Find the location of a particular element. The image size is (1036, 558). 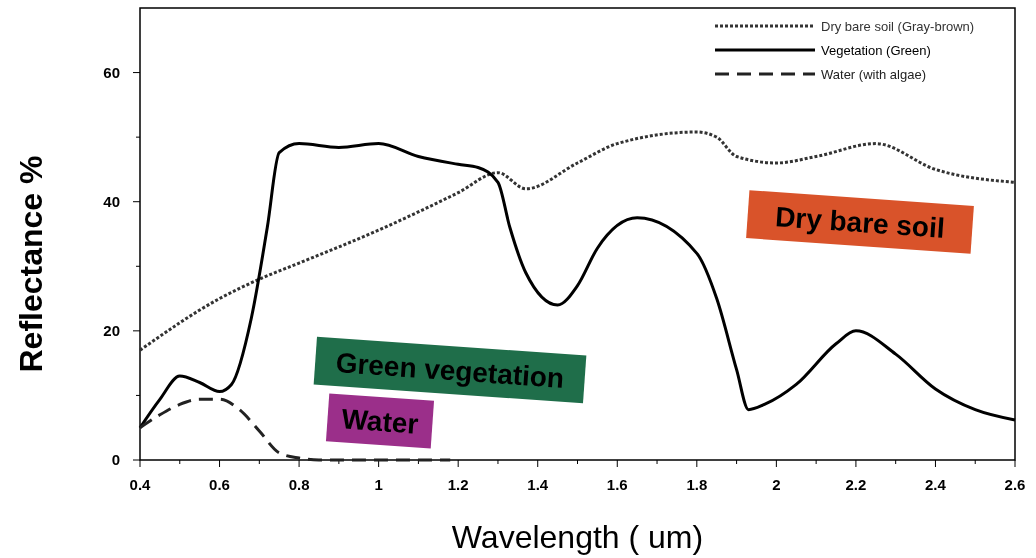

x-axis-title: Wavelength ( um) is located at coordinates (577, 537).